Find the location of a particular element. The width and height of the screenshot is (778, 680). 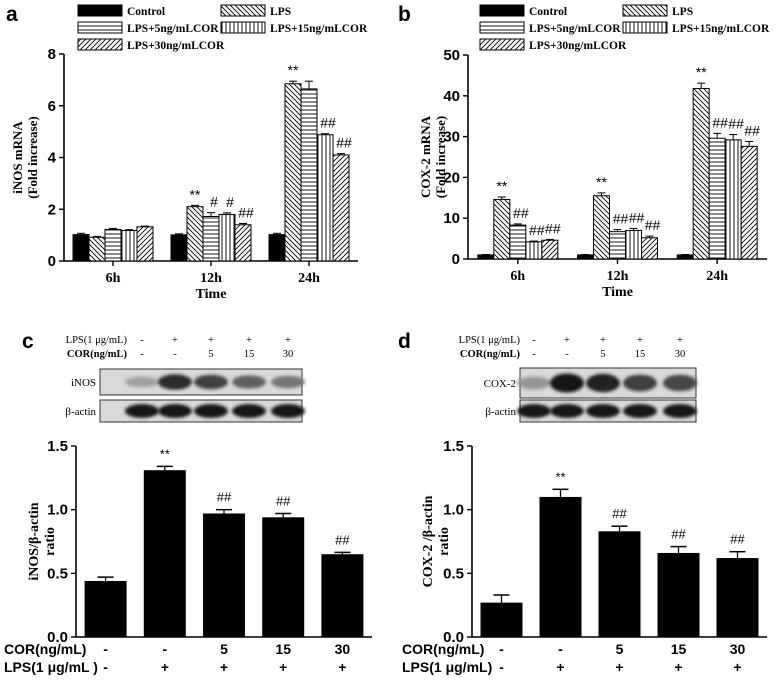

treatment-value: - is located at coordinates (501, 649).